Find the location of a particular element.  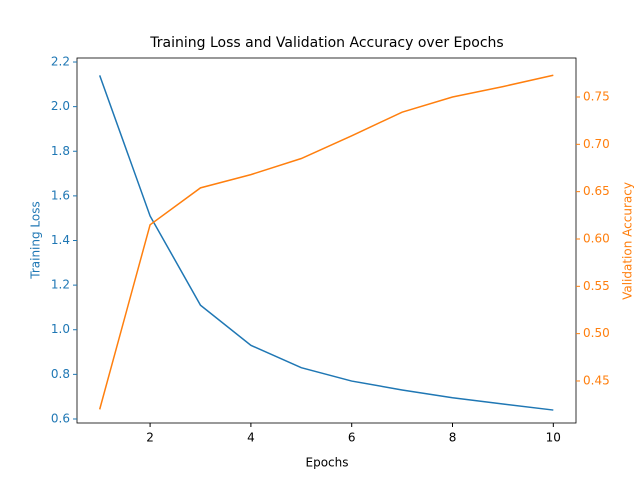

y2-tick-label: 0.65 is located at coordinates (596, 191).